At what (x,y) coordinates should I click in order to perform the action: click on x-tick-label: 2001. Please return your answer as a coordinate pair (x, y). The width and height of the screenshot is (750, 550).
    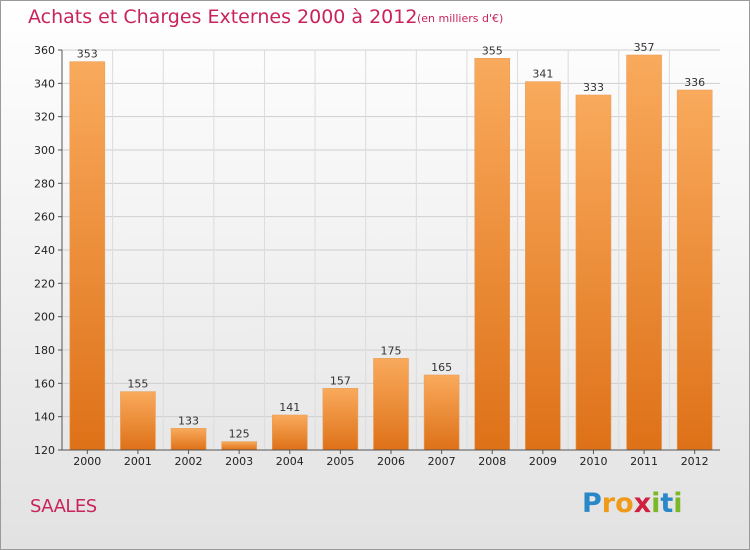
    Looking at the image, I should click on (138, 461).